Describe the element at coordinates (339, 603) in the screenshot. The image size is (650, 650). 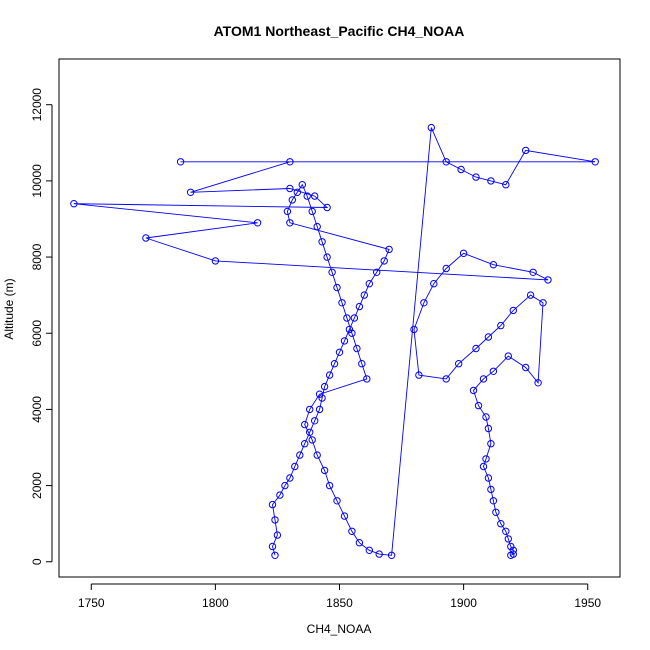
I see `x-tick-label: 1850` at that location.